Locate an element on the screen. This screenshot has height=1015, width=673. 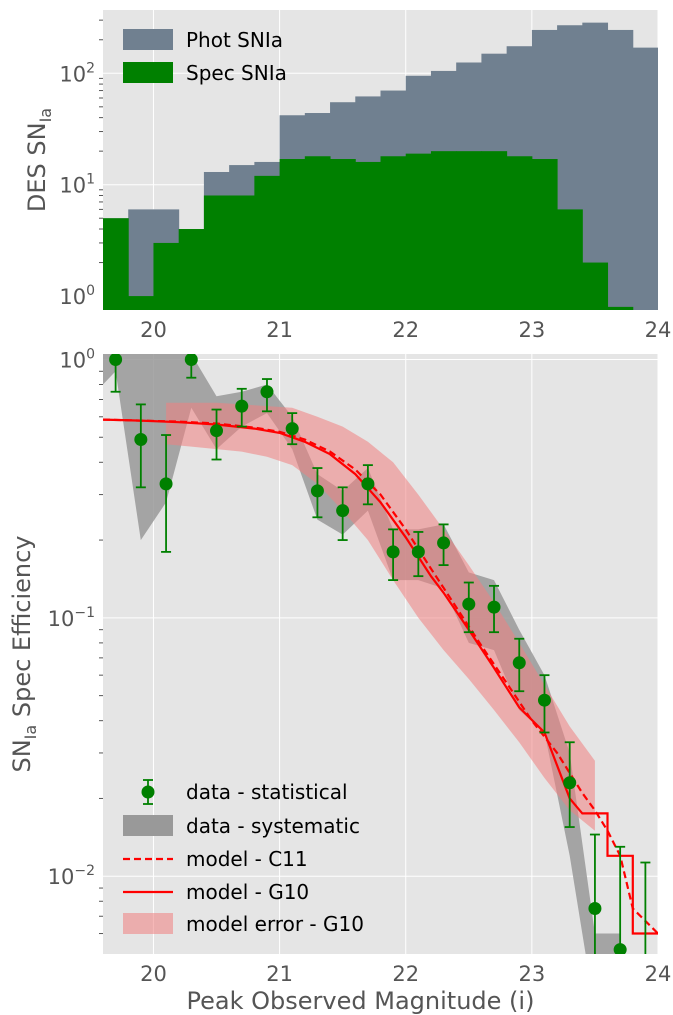
efficiency-y-tick-label: 10⁻² is located at coordinates (71, 876).